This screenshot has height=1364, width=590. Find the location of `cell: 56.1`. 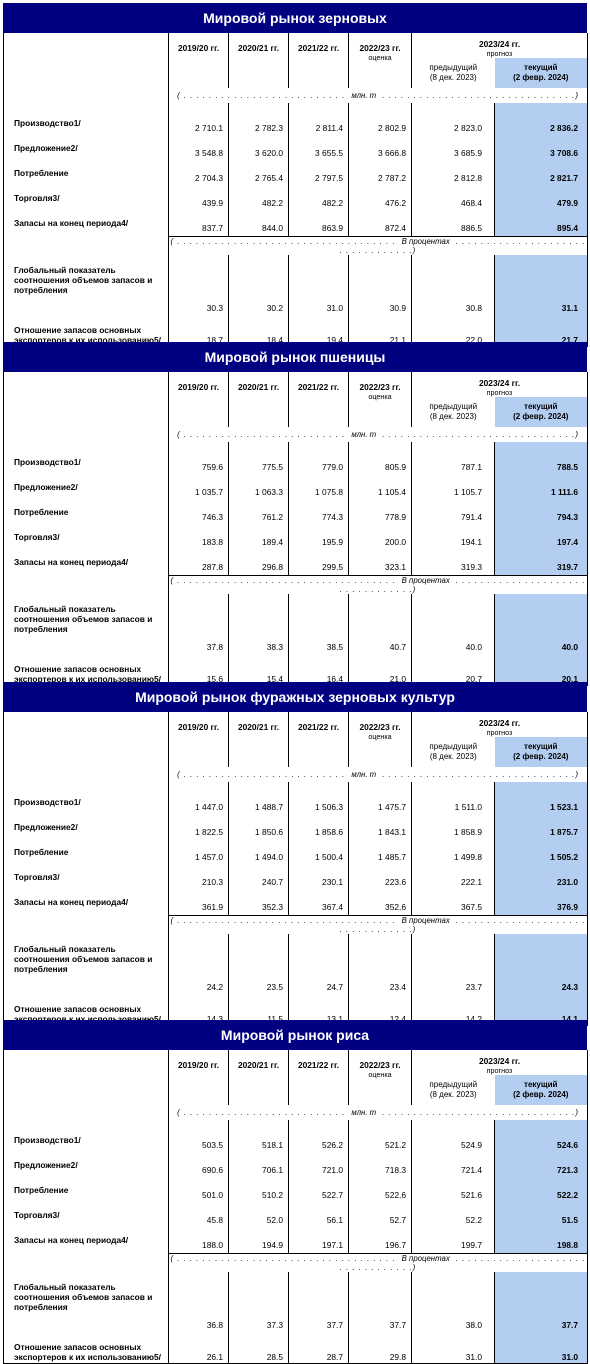

cell: 56.1 is located at coordinates (318, 1215).